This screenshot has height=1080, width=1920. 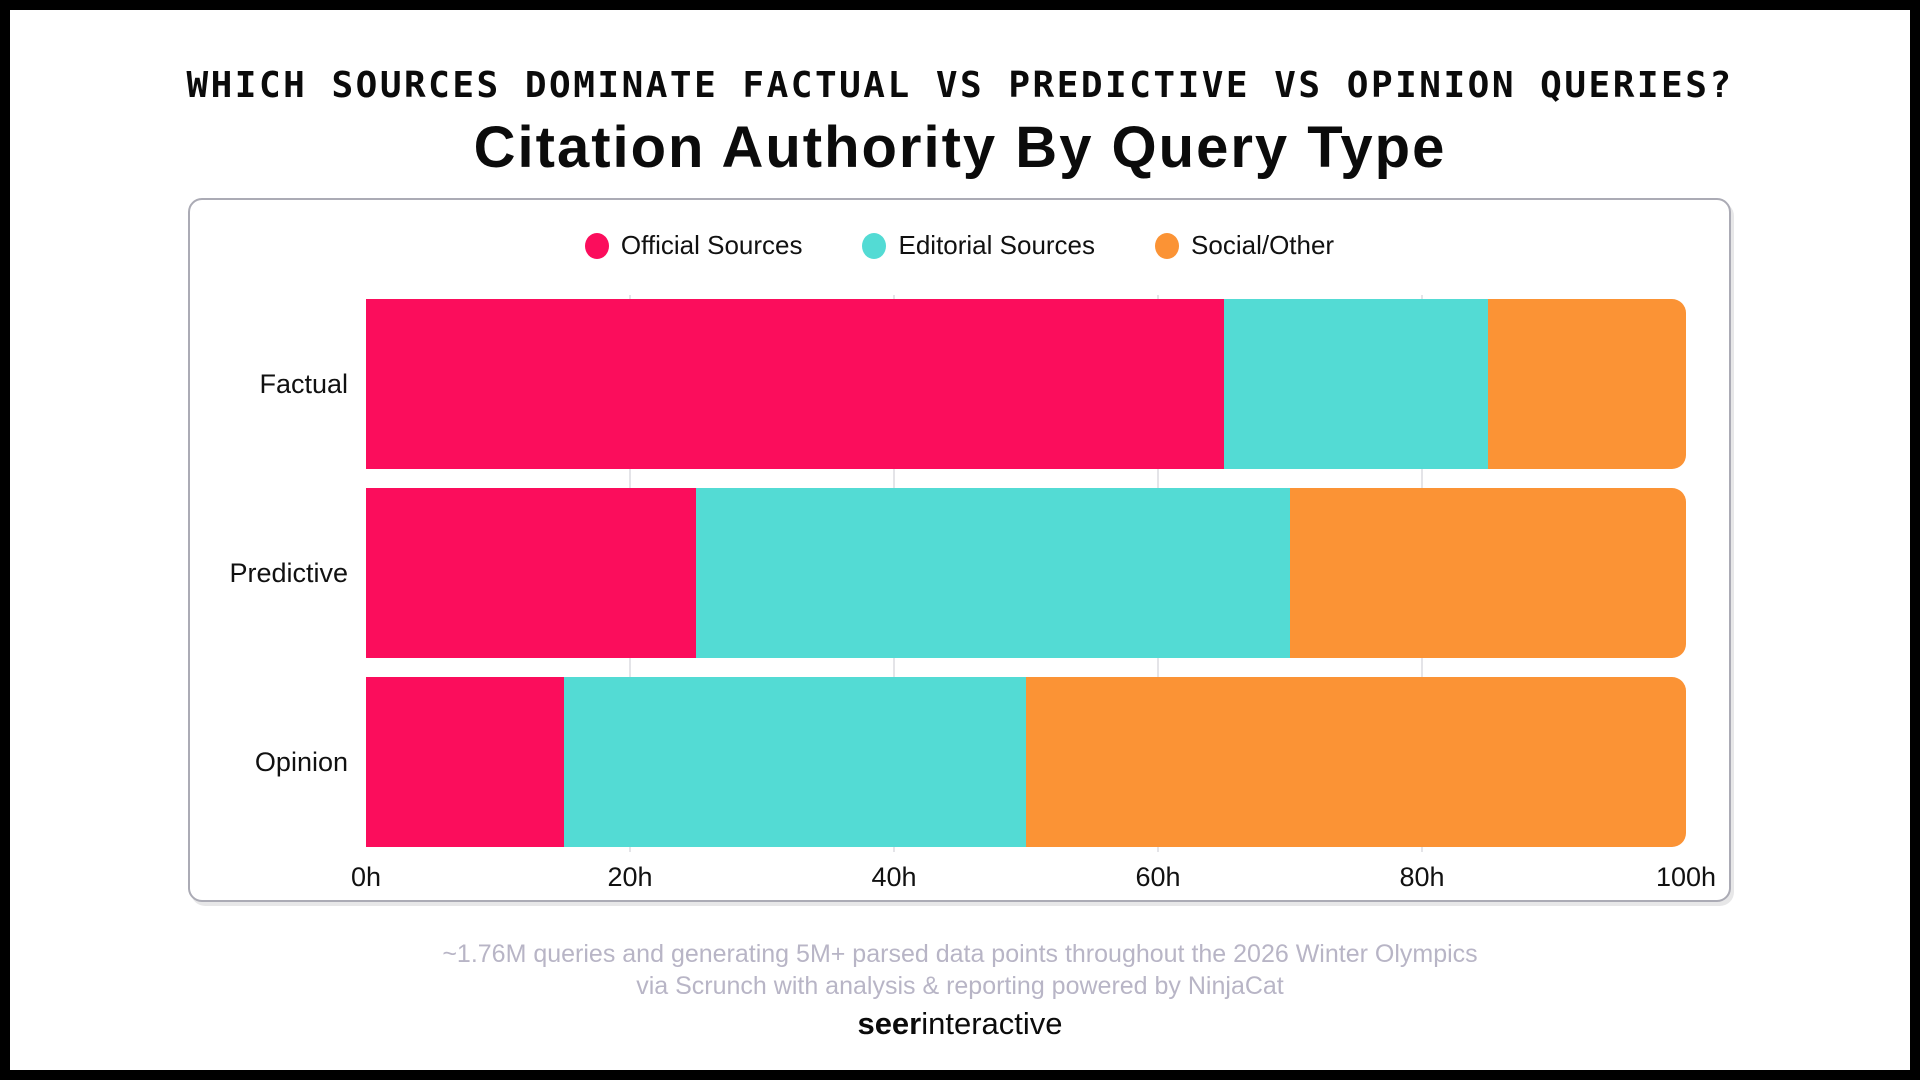 I want to click on legend-dot-official-sources-icon, so click(x=596, y=245).